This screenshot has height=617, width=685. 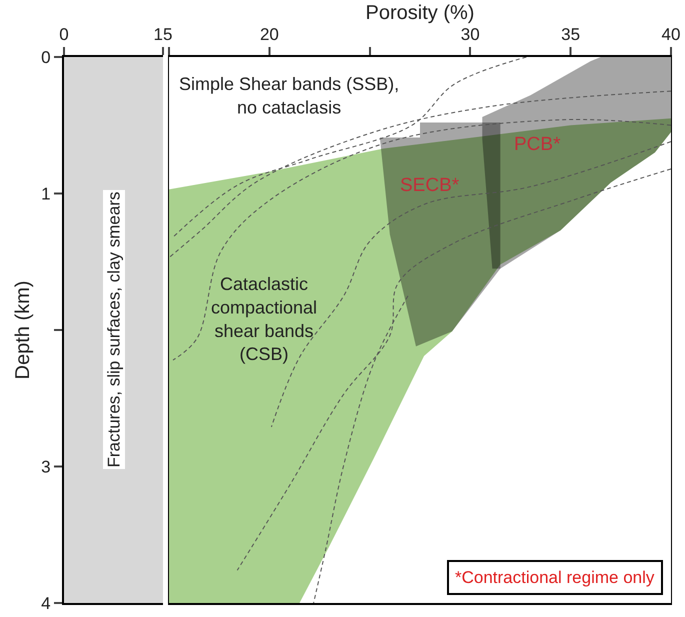 I want to click on annotation: Simple Shear bands (SSB), no cataclasis, so click(x=289, y=96).